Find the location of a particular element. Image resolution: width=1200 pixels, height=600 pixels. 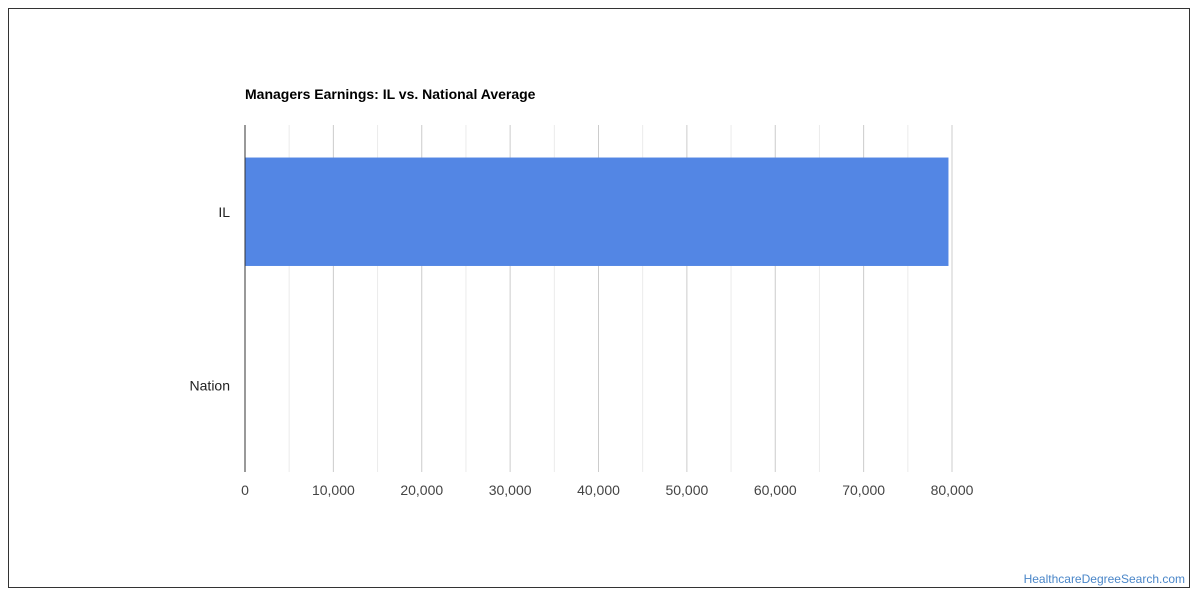

source-credit-link: HealthcareDegreeSearch.com is located at coordinates (1104, 579).